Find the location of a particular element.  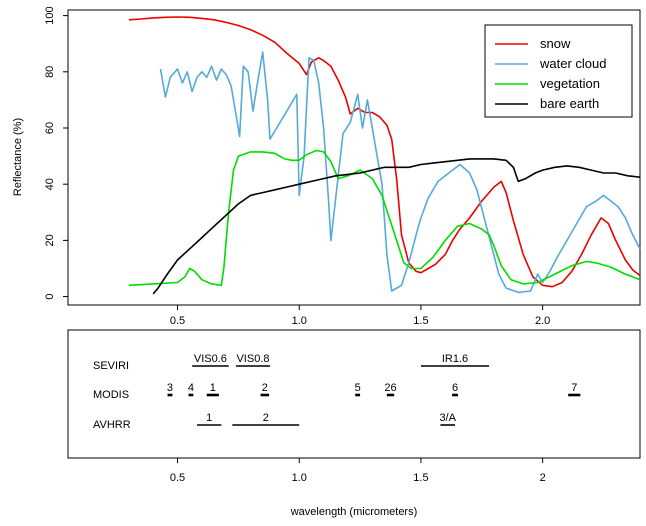

band-label: VIS0.8 is located at coordinates (252, 359).